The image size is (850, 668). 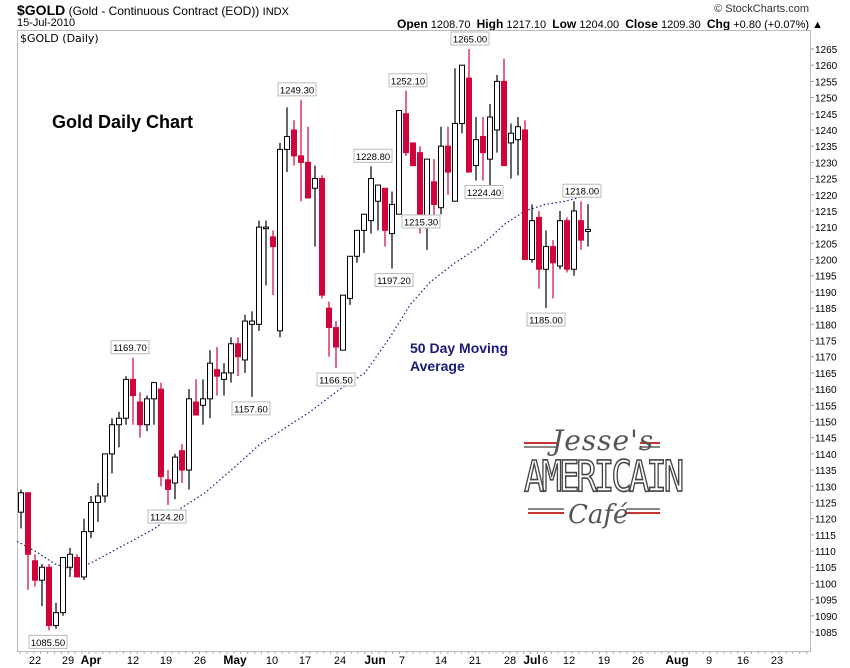 What do you see at coordinates (297, 90) in the screenshot?
I see `price-label-text: 1249.30` at bounding box center [297, 90].